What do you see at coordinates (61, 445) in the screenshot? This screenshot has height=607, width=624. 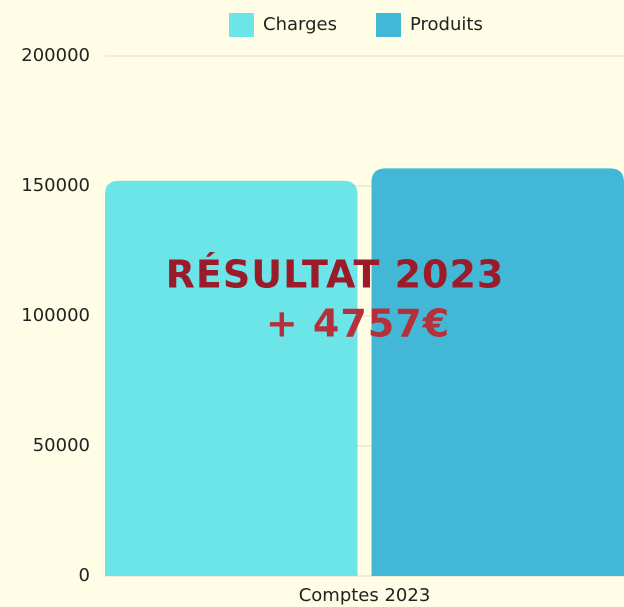 I see `y-tick-label: 50000` at bounding box center [61, 445].